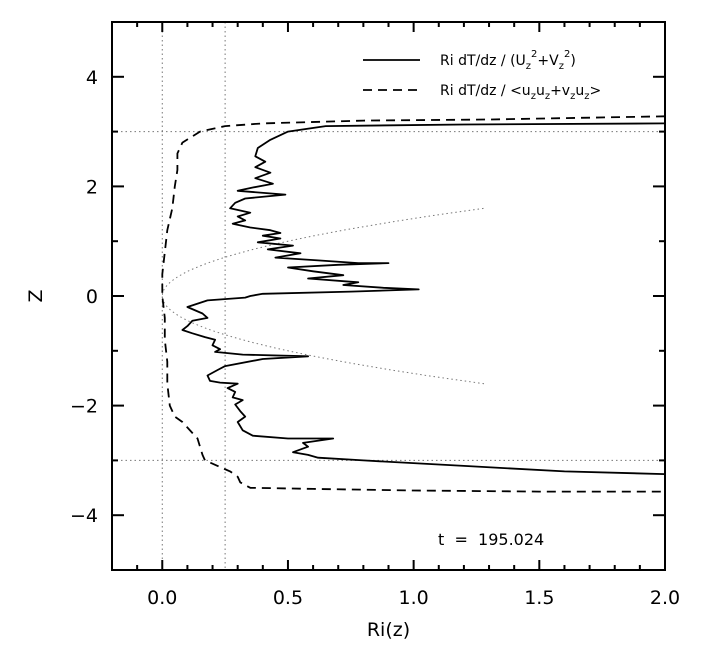  I want to click on legend-label-solid: Ri dT/dz / (Uz2+Vz2), so click(508, 60).